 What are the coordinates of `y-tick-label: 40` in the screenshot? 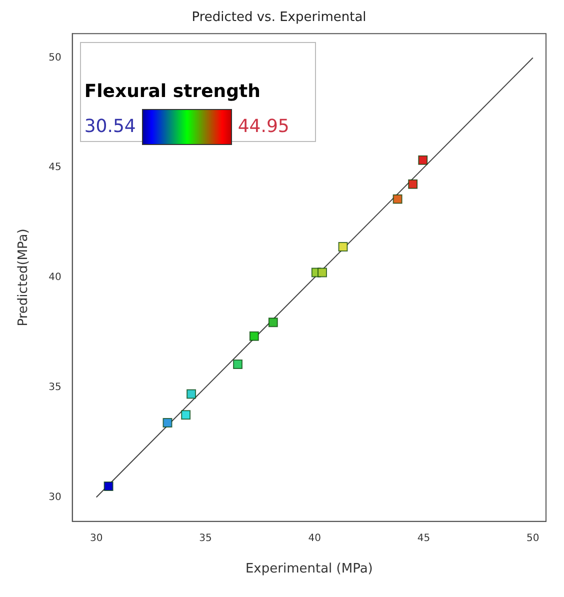 It's located at (55, 278).